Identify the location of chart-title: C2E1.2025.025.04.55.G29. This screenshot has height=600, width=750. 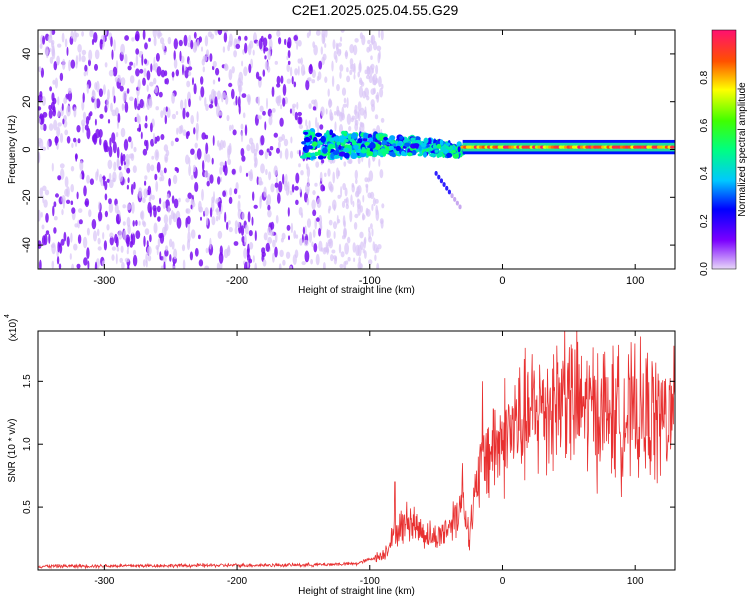
(375, 10).